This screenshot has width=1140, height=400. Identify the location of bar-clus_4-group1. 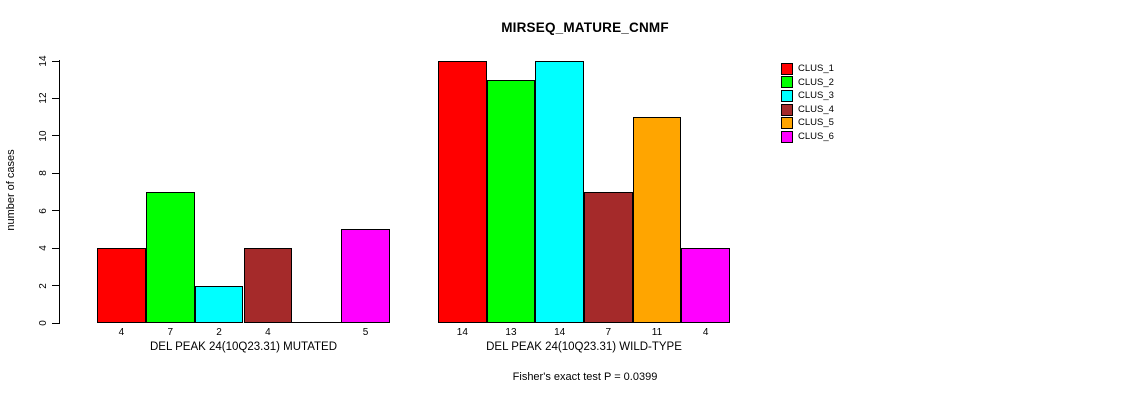
(268, 285).